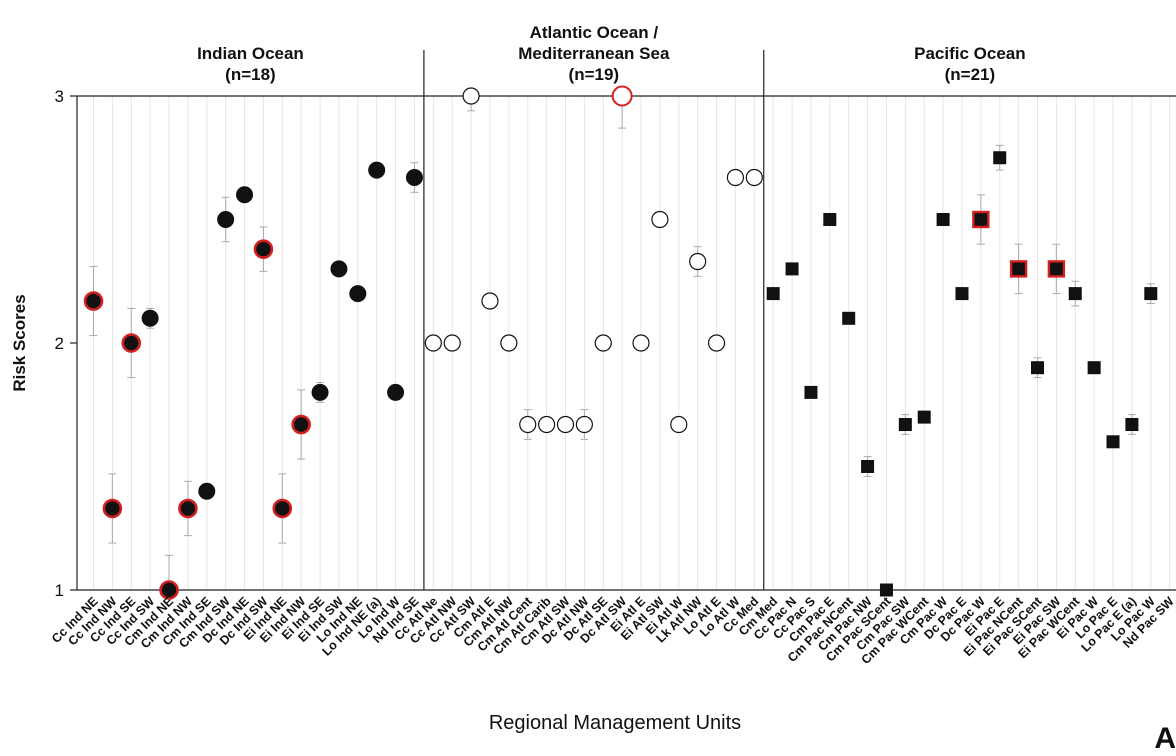  Describe the element at coordinates (59, 96) in the screenshot. I see `y-tick-label: 3` at that location.